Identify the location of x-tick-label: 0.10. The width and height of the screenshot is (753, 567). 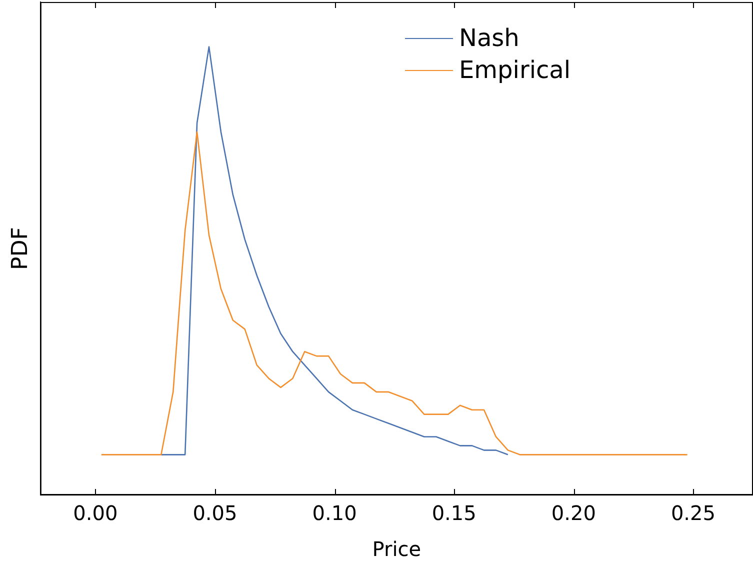
(334, 513).